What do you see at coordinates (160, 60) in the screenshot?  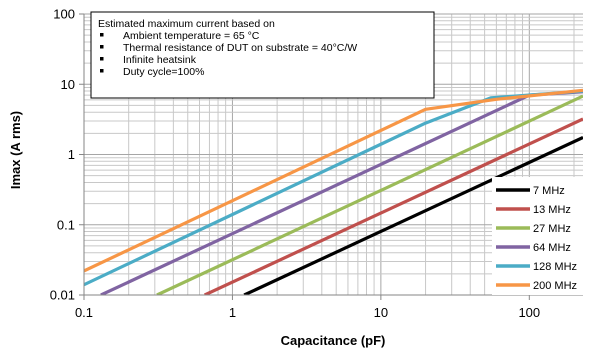 I see `annotation-item: Infinite heatsink` at bounding box center [160, 60].